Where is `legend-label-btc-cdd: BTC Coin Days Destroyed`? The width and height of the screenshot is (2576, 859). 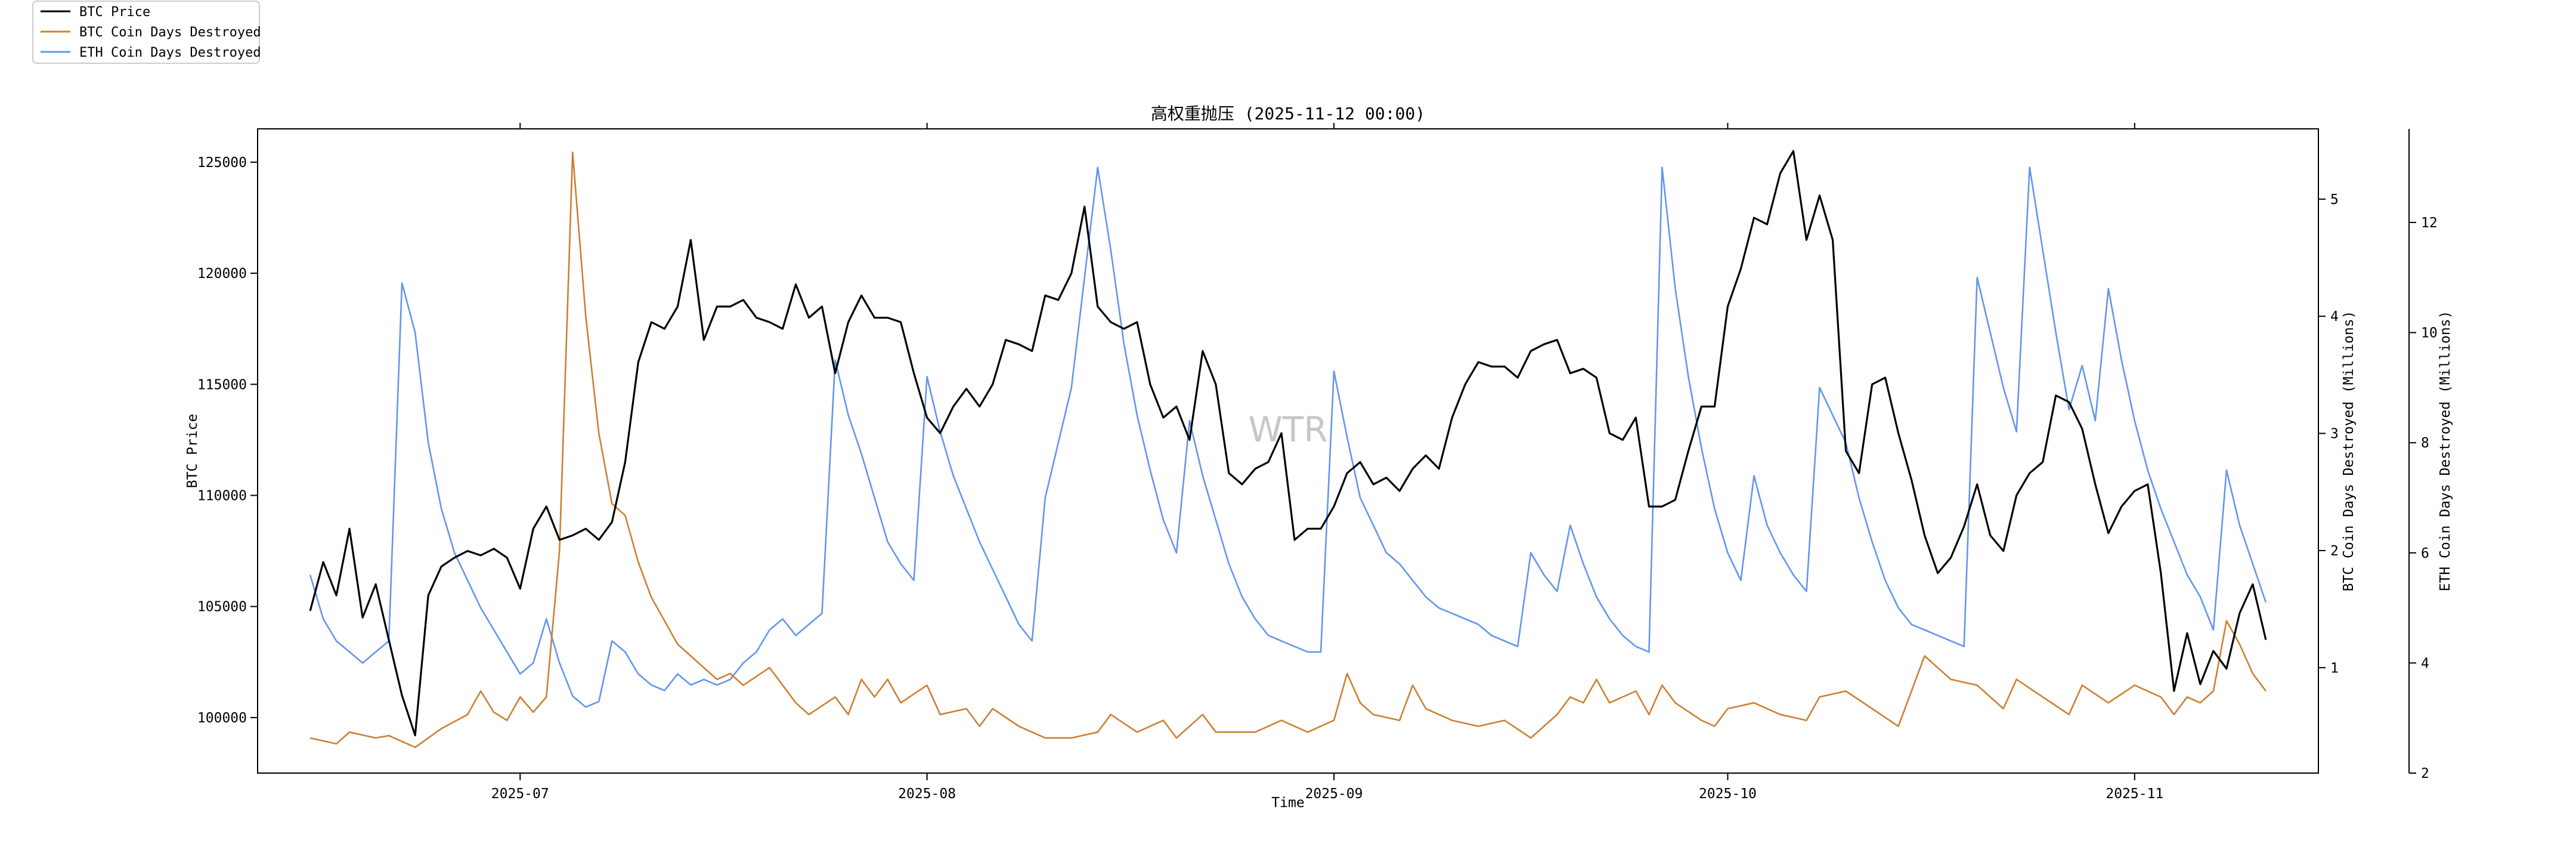 legend-label-btc-cdd: BTC Coin Days Destroyed is located at coordinates (170, 32).